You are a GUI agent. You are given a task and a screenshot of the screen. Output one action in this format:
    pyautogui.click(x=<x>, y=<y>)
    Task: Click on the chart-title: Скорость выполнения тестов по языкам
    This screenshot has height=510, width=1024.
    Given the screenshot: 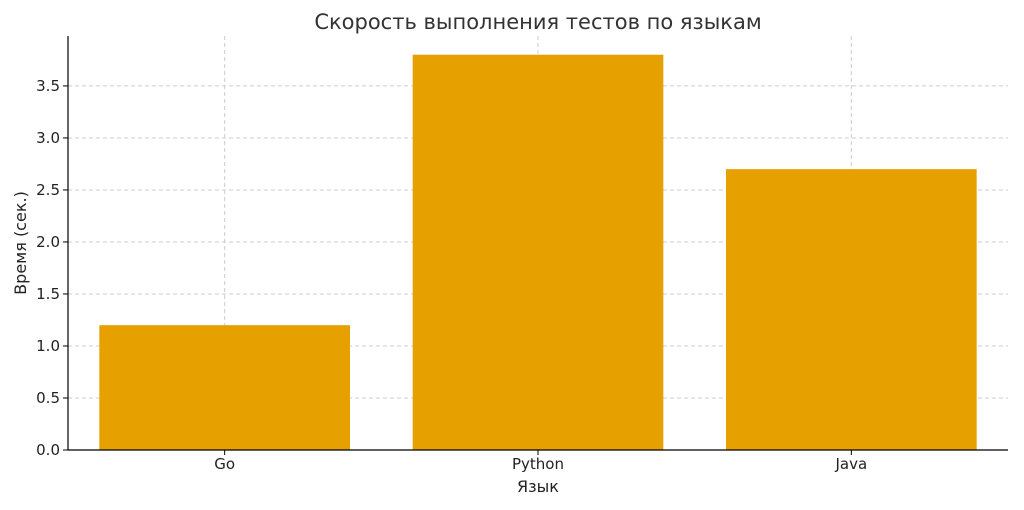 What is the action you would take?
    pyautogui.click(x=537, y=22)
    